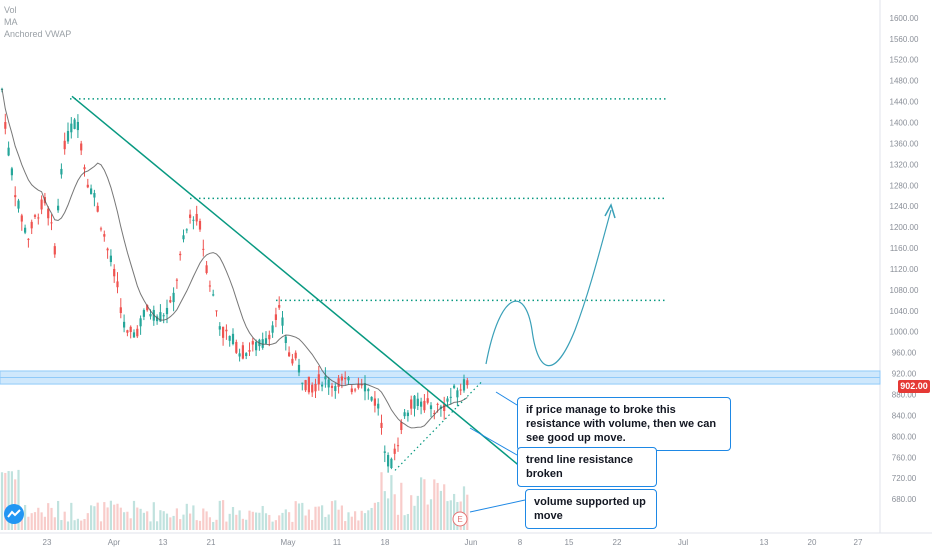  I want to click on y-tick-label: 1400.00, so click(904, 122).